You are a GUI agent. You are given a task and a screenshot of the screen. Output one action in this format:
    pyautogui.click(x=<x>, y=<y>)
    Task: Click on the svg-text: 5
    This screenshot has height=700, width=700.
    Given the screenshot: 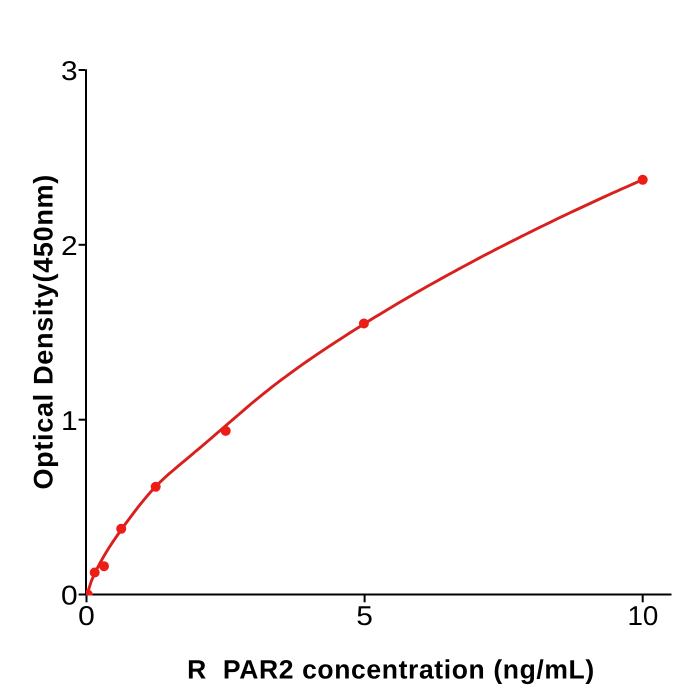 What is the action you would take?
    pyautogui.click(x=364, y=615)
    